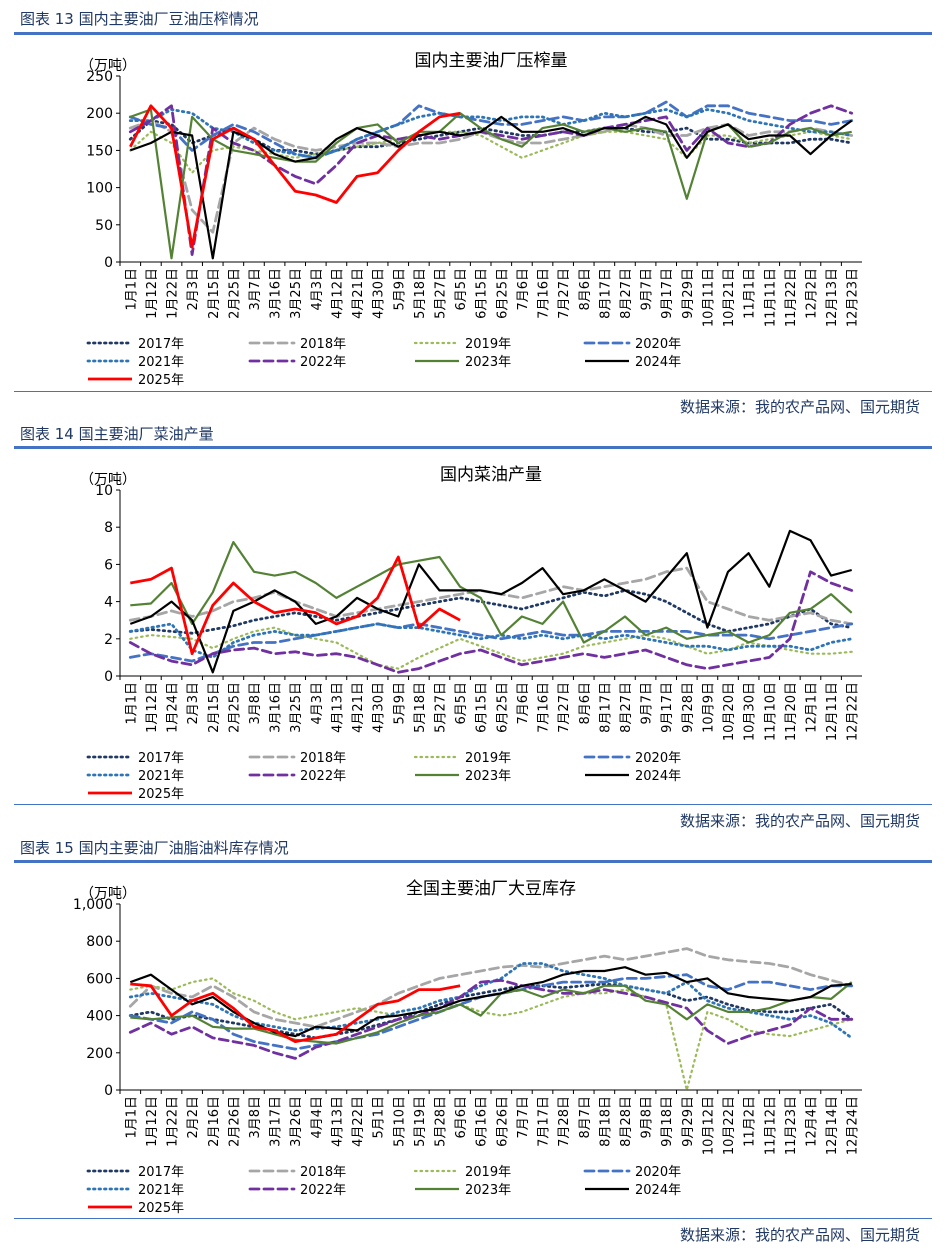 Image resolution: width=946 pixels, height=1260 pixels. I want to click on x-tick-label: 4月21日, so click(358, 293).